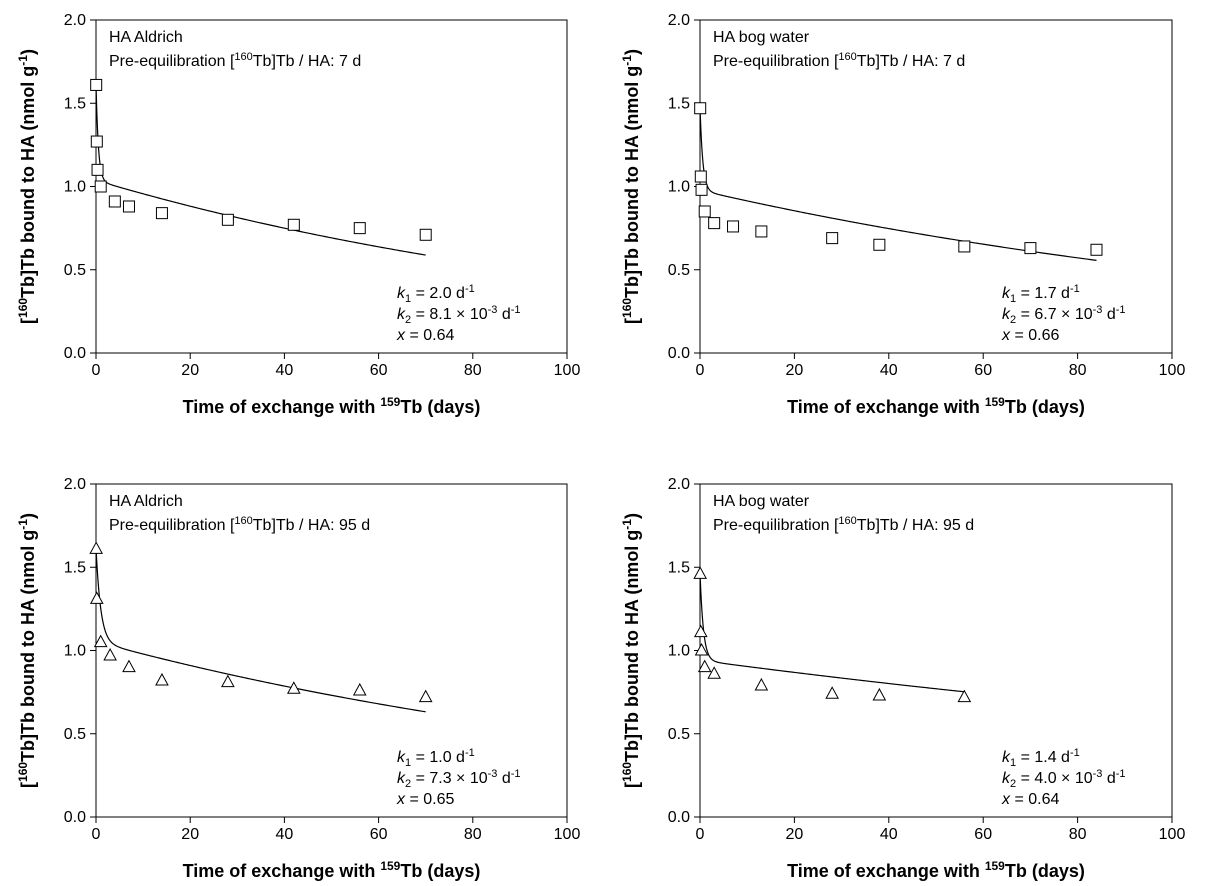 This screenshot has width=1217, height=886. What do you see at coordinates (1041, 758) in the screenshot?
I see `k1-parameter: k1 = 1.4 d-1` at bounding box center [1041, 758].